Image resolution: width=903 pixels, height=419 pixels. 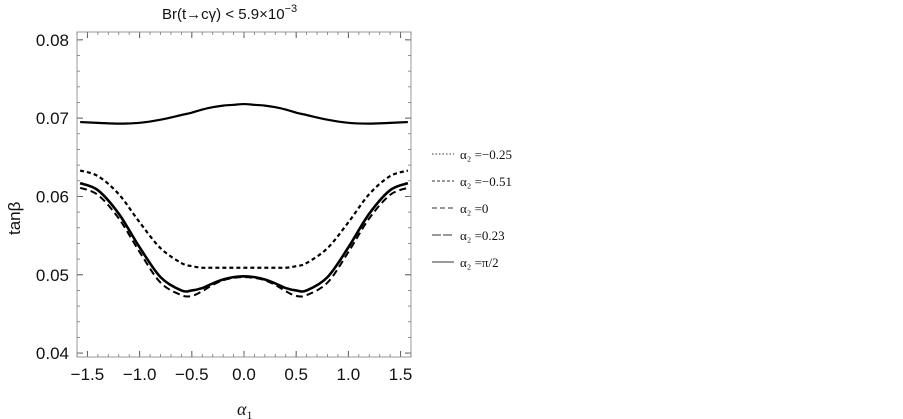 What do you see at coordinates (486, 154) in the screenshot?
I see `legend-label: α₂ =−0.25` at bounding box center [486, 154].